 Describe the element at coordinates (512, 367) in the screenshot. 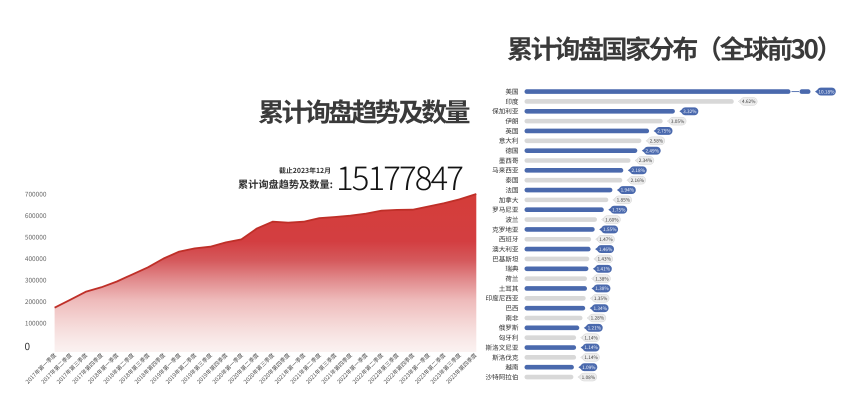

I see `svg-text: 越南` at that location.